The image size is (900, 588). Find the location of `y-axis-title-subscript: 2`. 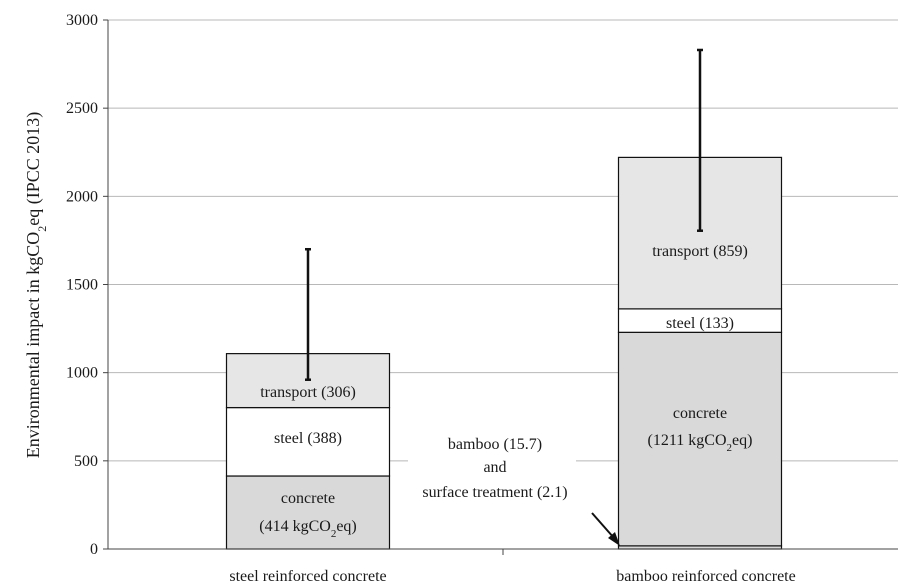

y-axis-title-subscript: 2 is located at coordinates (42, 229).